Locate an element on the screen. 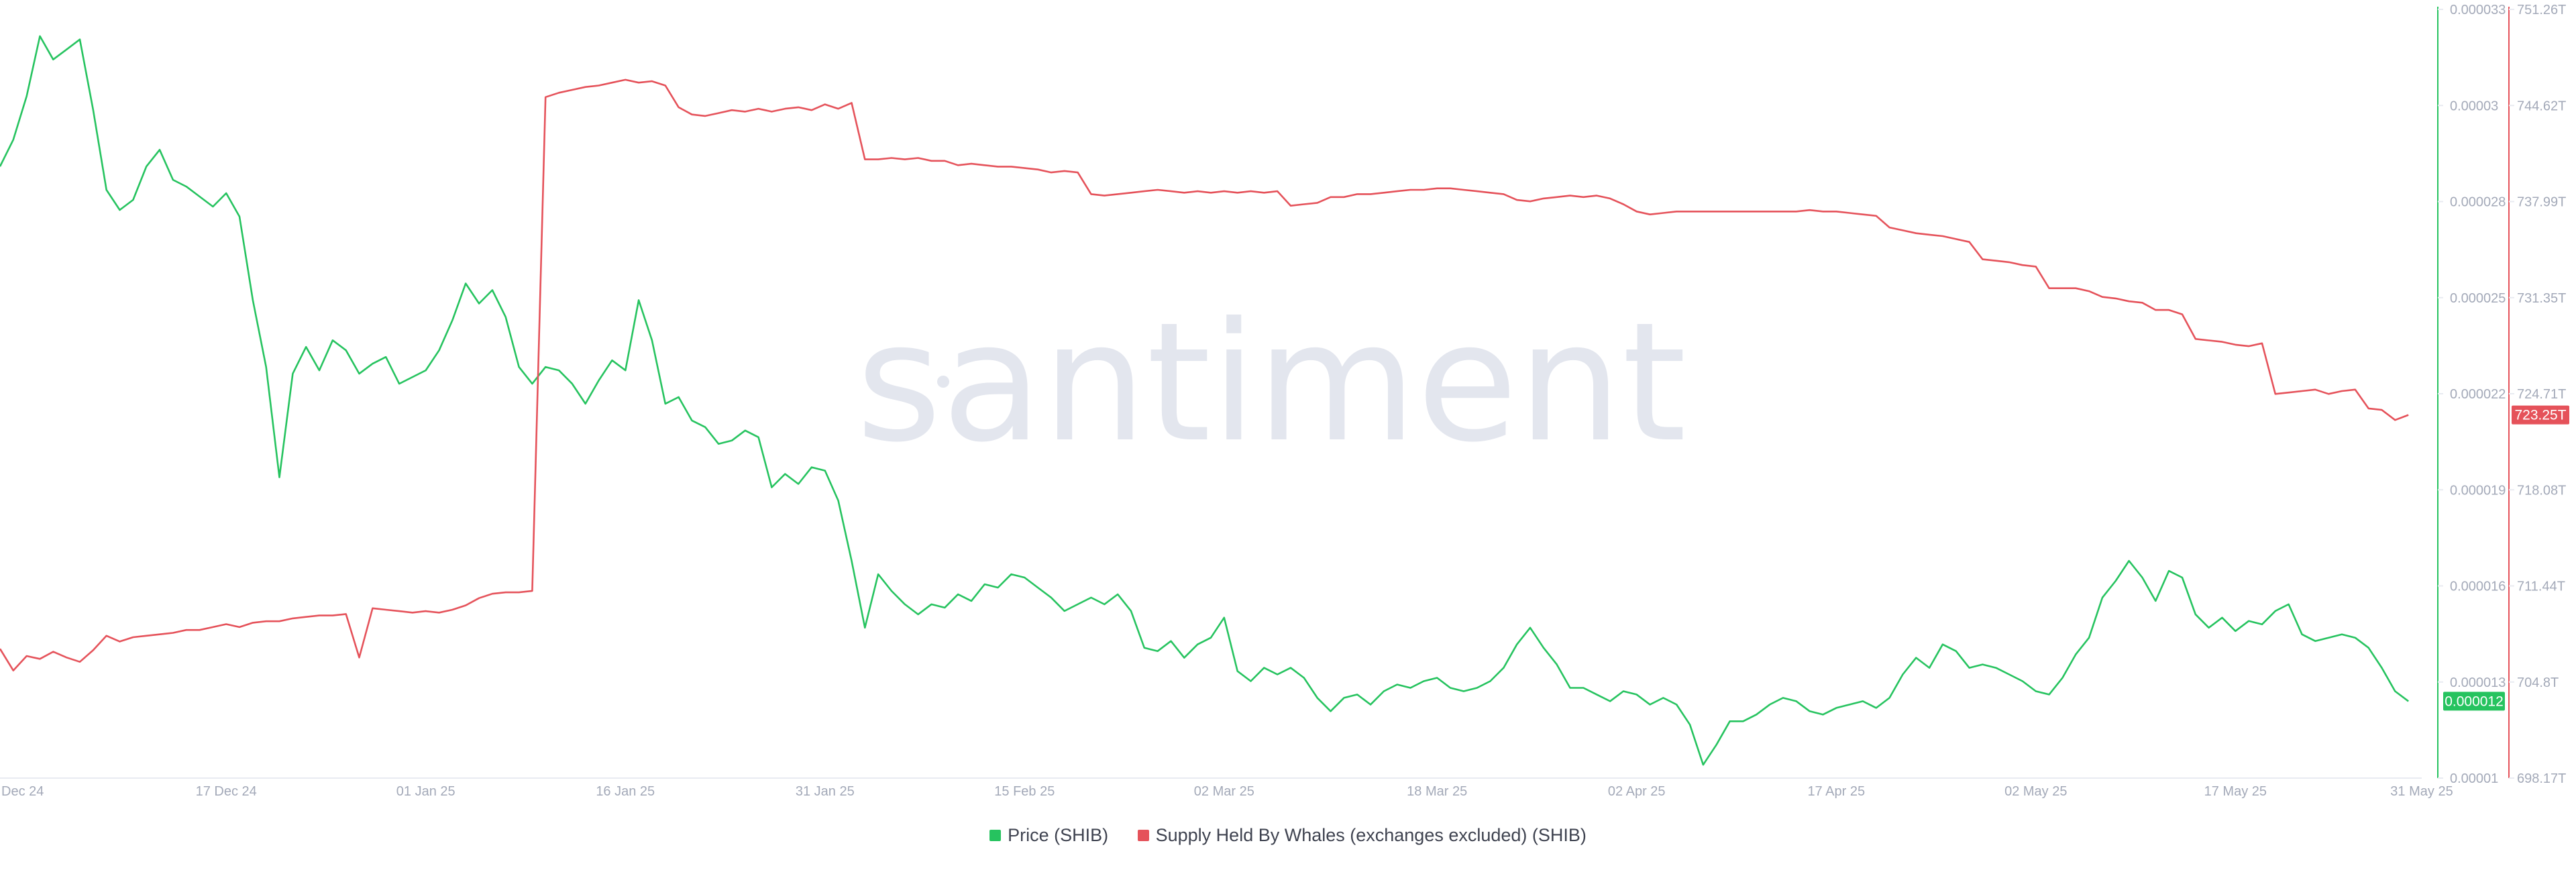  whales-axis-tick-label: 698.17T is located at coordinates (2541, 778).